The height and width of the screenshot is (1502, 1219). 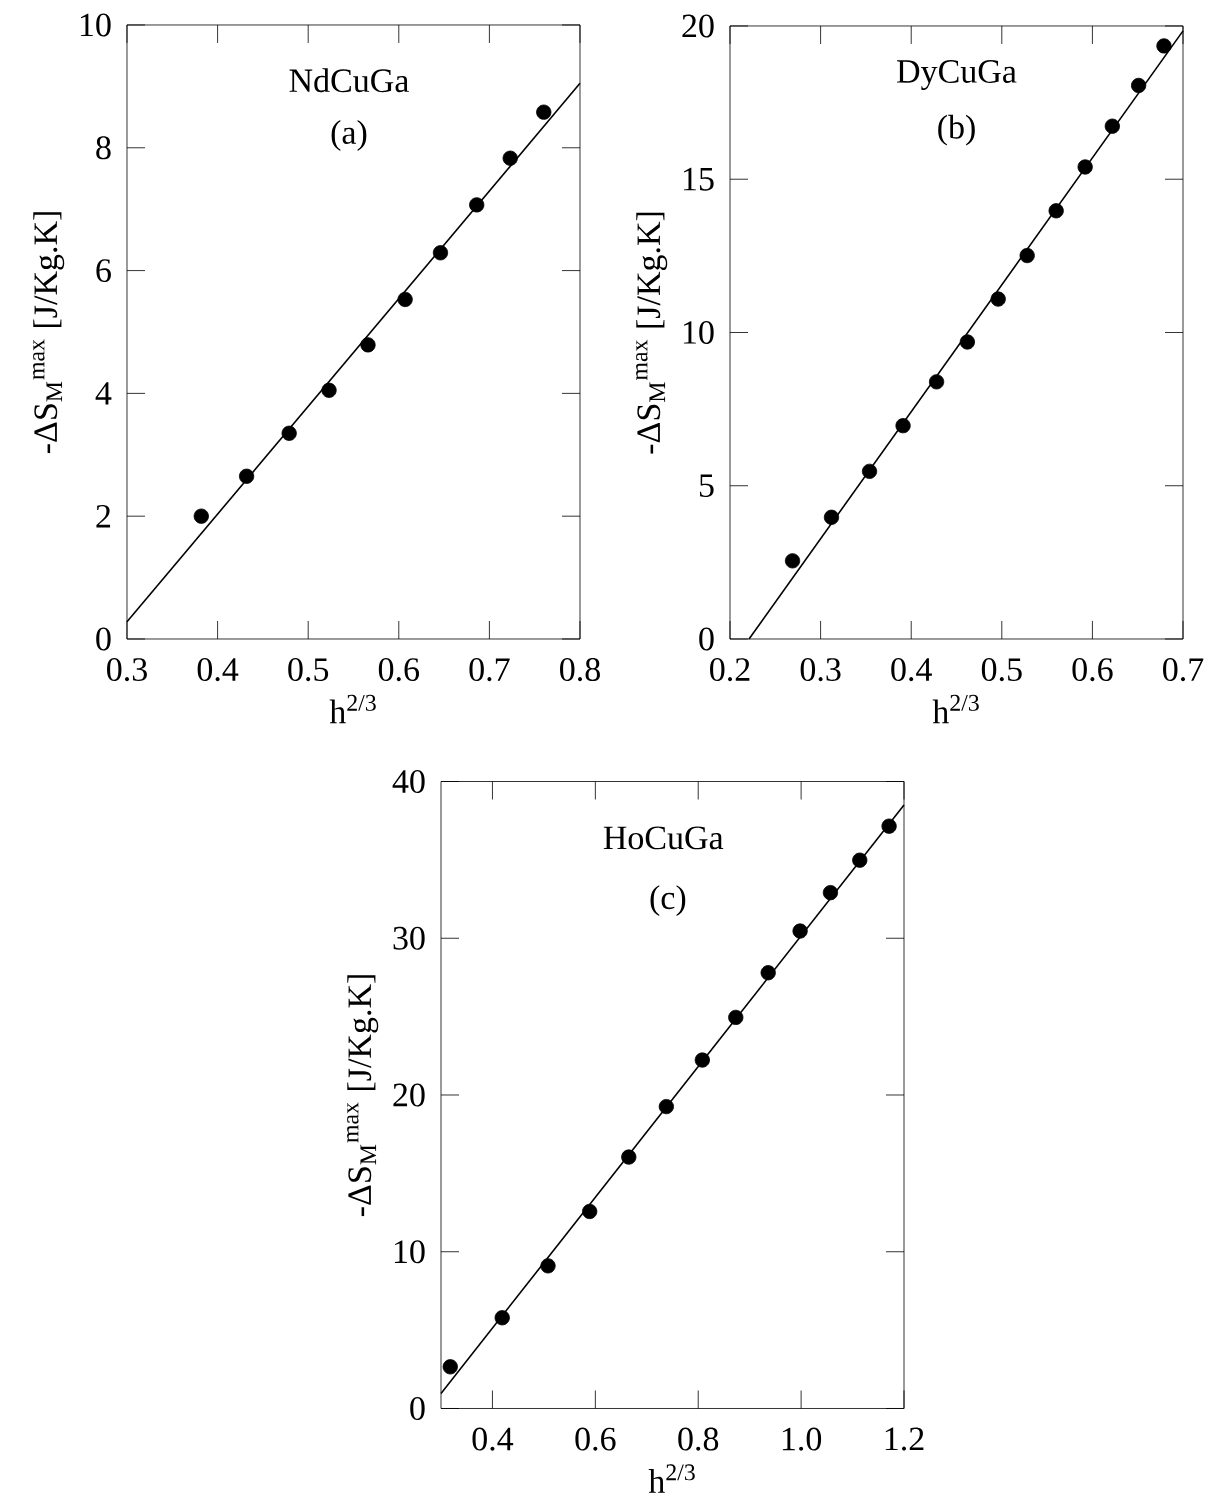 I want to click on y-tick-label: 4, so click(x=103, y=393).